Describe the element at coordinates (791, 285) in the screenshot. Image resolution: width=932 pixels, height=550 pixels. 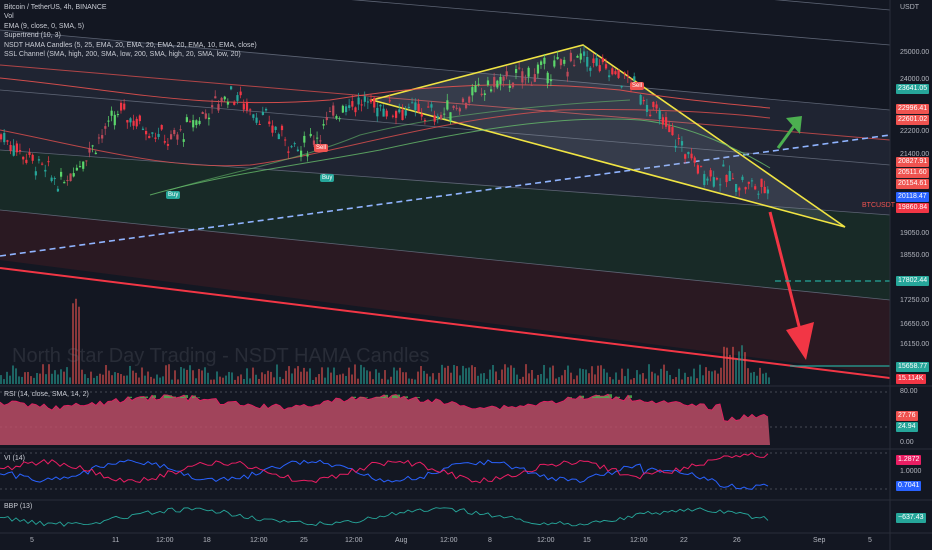
I see `bearish-forecast-arrow` at that location.